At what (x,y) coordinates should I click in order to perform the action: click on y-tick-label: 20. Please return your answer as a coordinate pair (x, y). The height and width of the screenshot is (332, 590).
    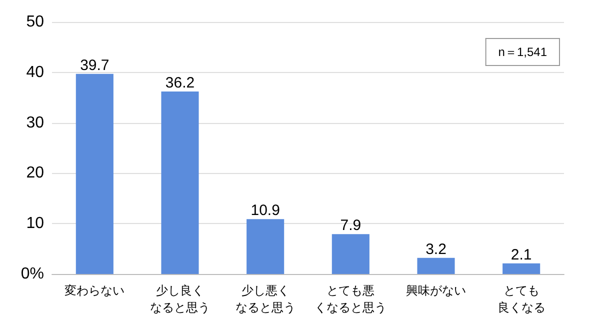
    Looking at the image, I should click on (35, 173).